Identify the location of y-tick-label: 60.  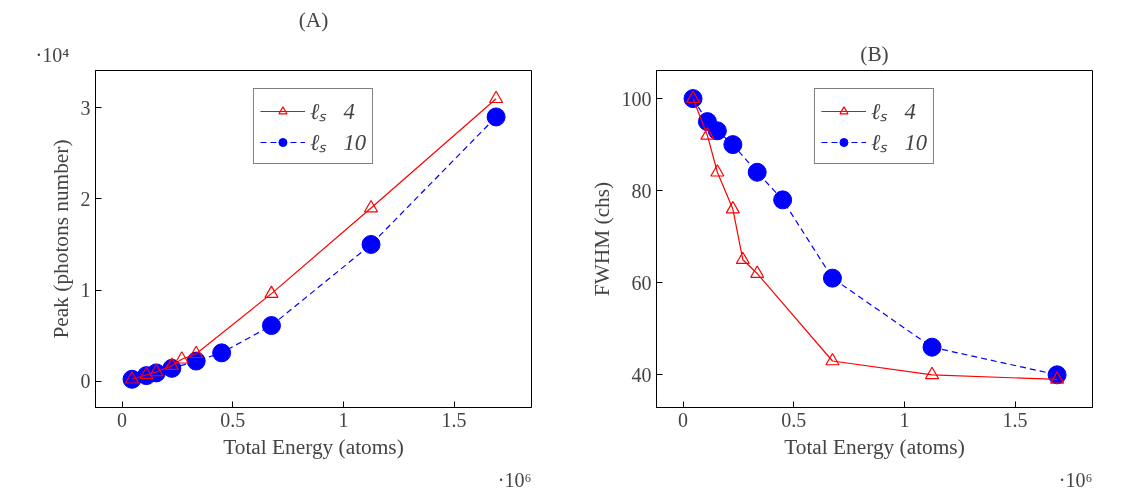
(641, 282).